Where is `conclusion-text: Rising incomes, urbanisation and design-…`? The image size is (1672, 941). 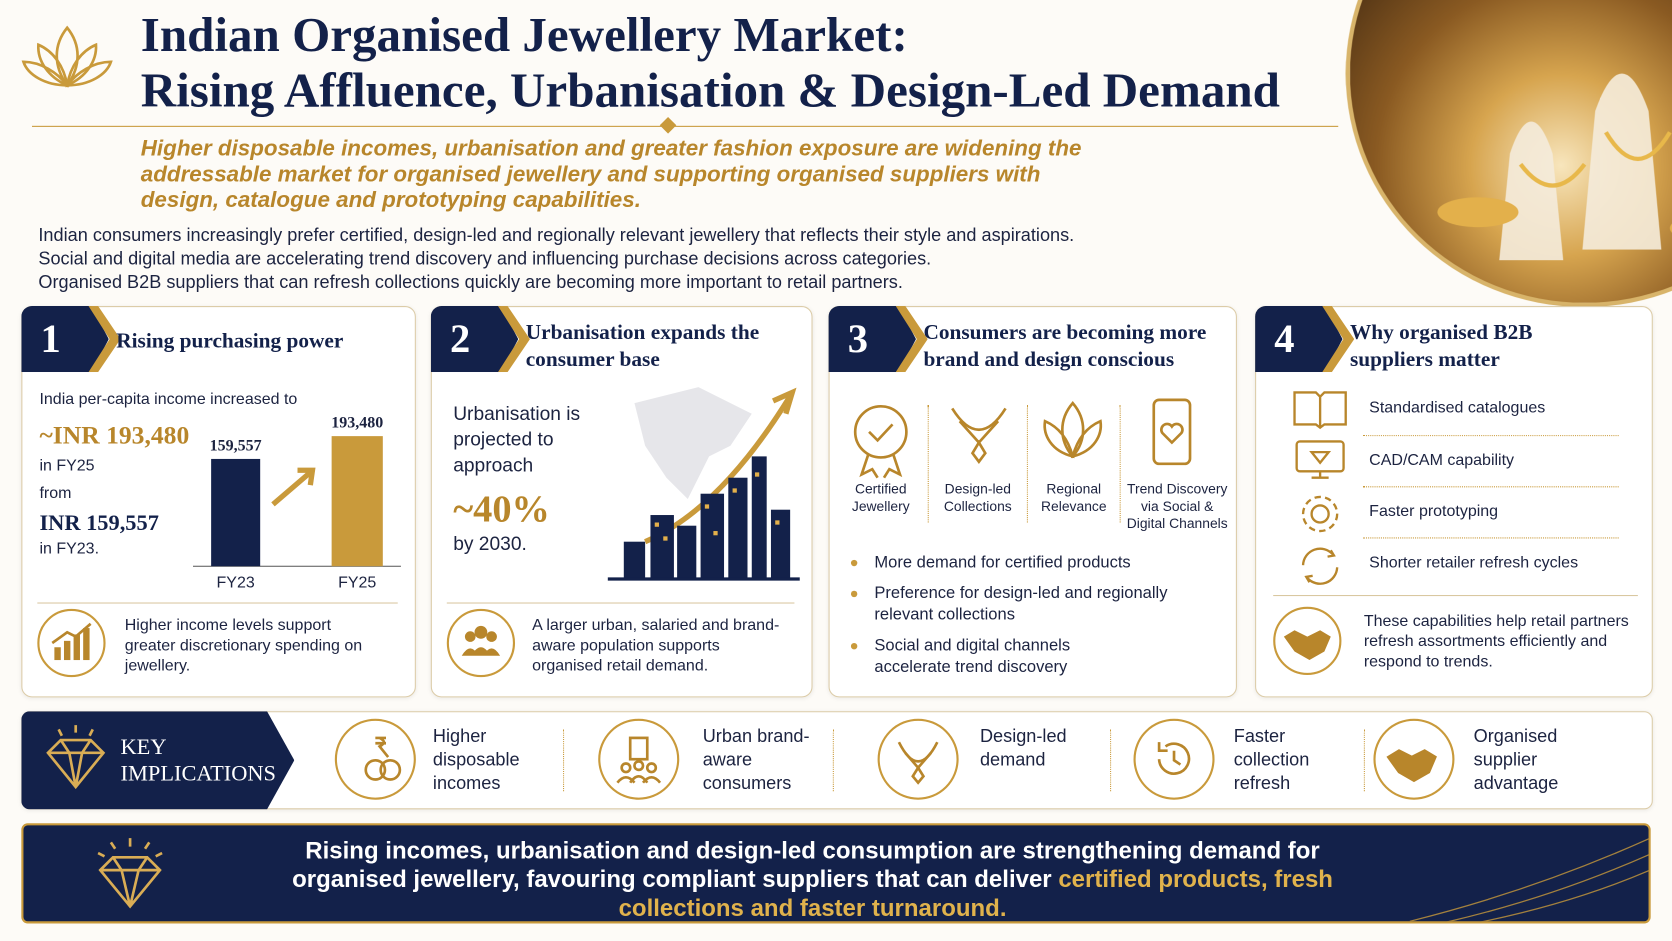 conclusion-text: Rising incomes, urbanisation and design-… is located at coordinates (806, 865).